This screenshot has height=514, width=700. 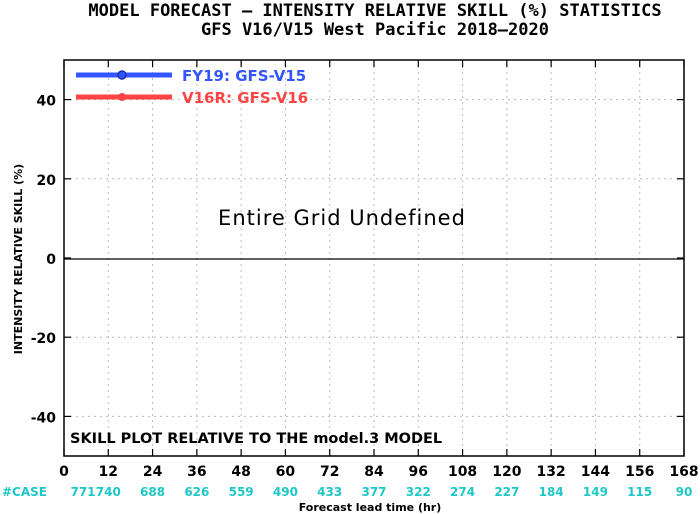 I want to click on x-tick-label: 156, so click(x=639, y=472).